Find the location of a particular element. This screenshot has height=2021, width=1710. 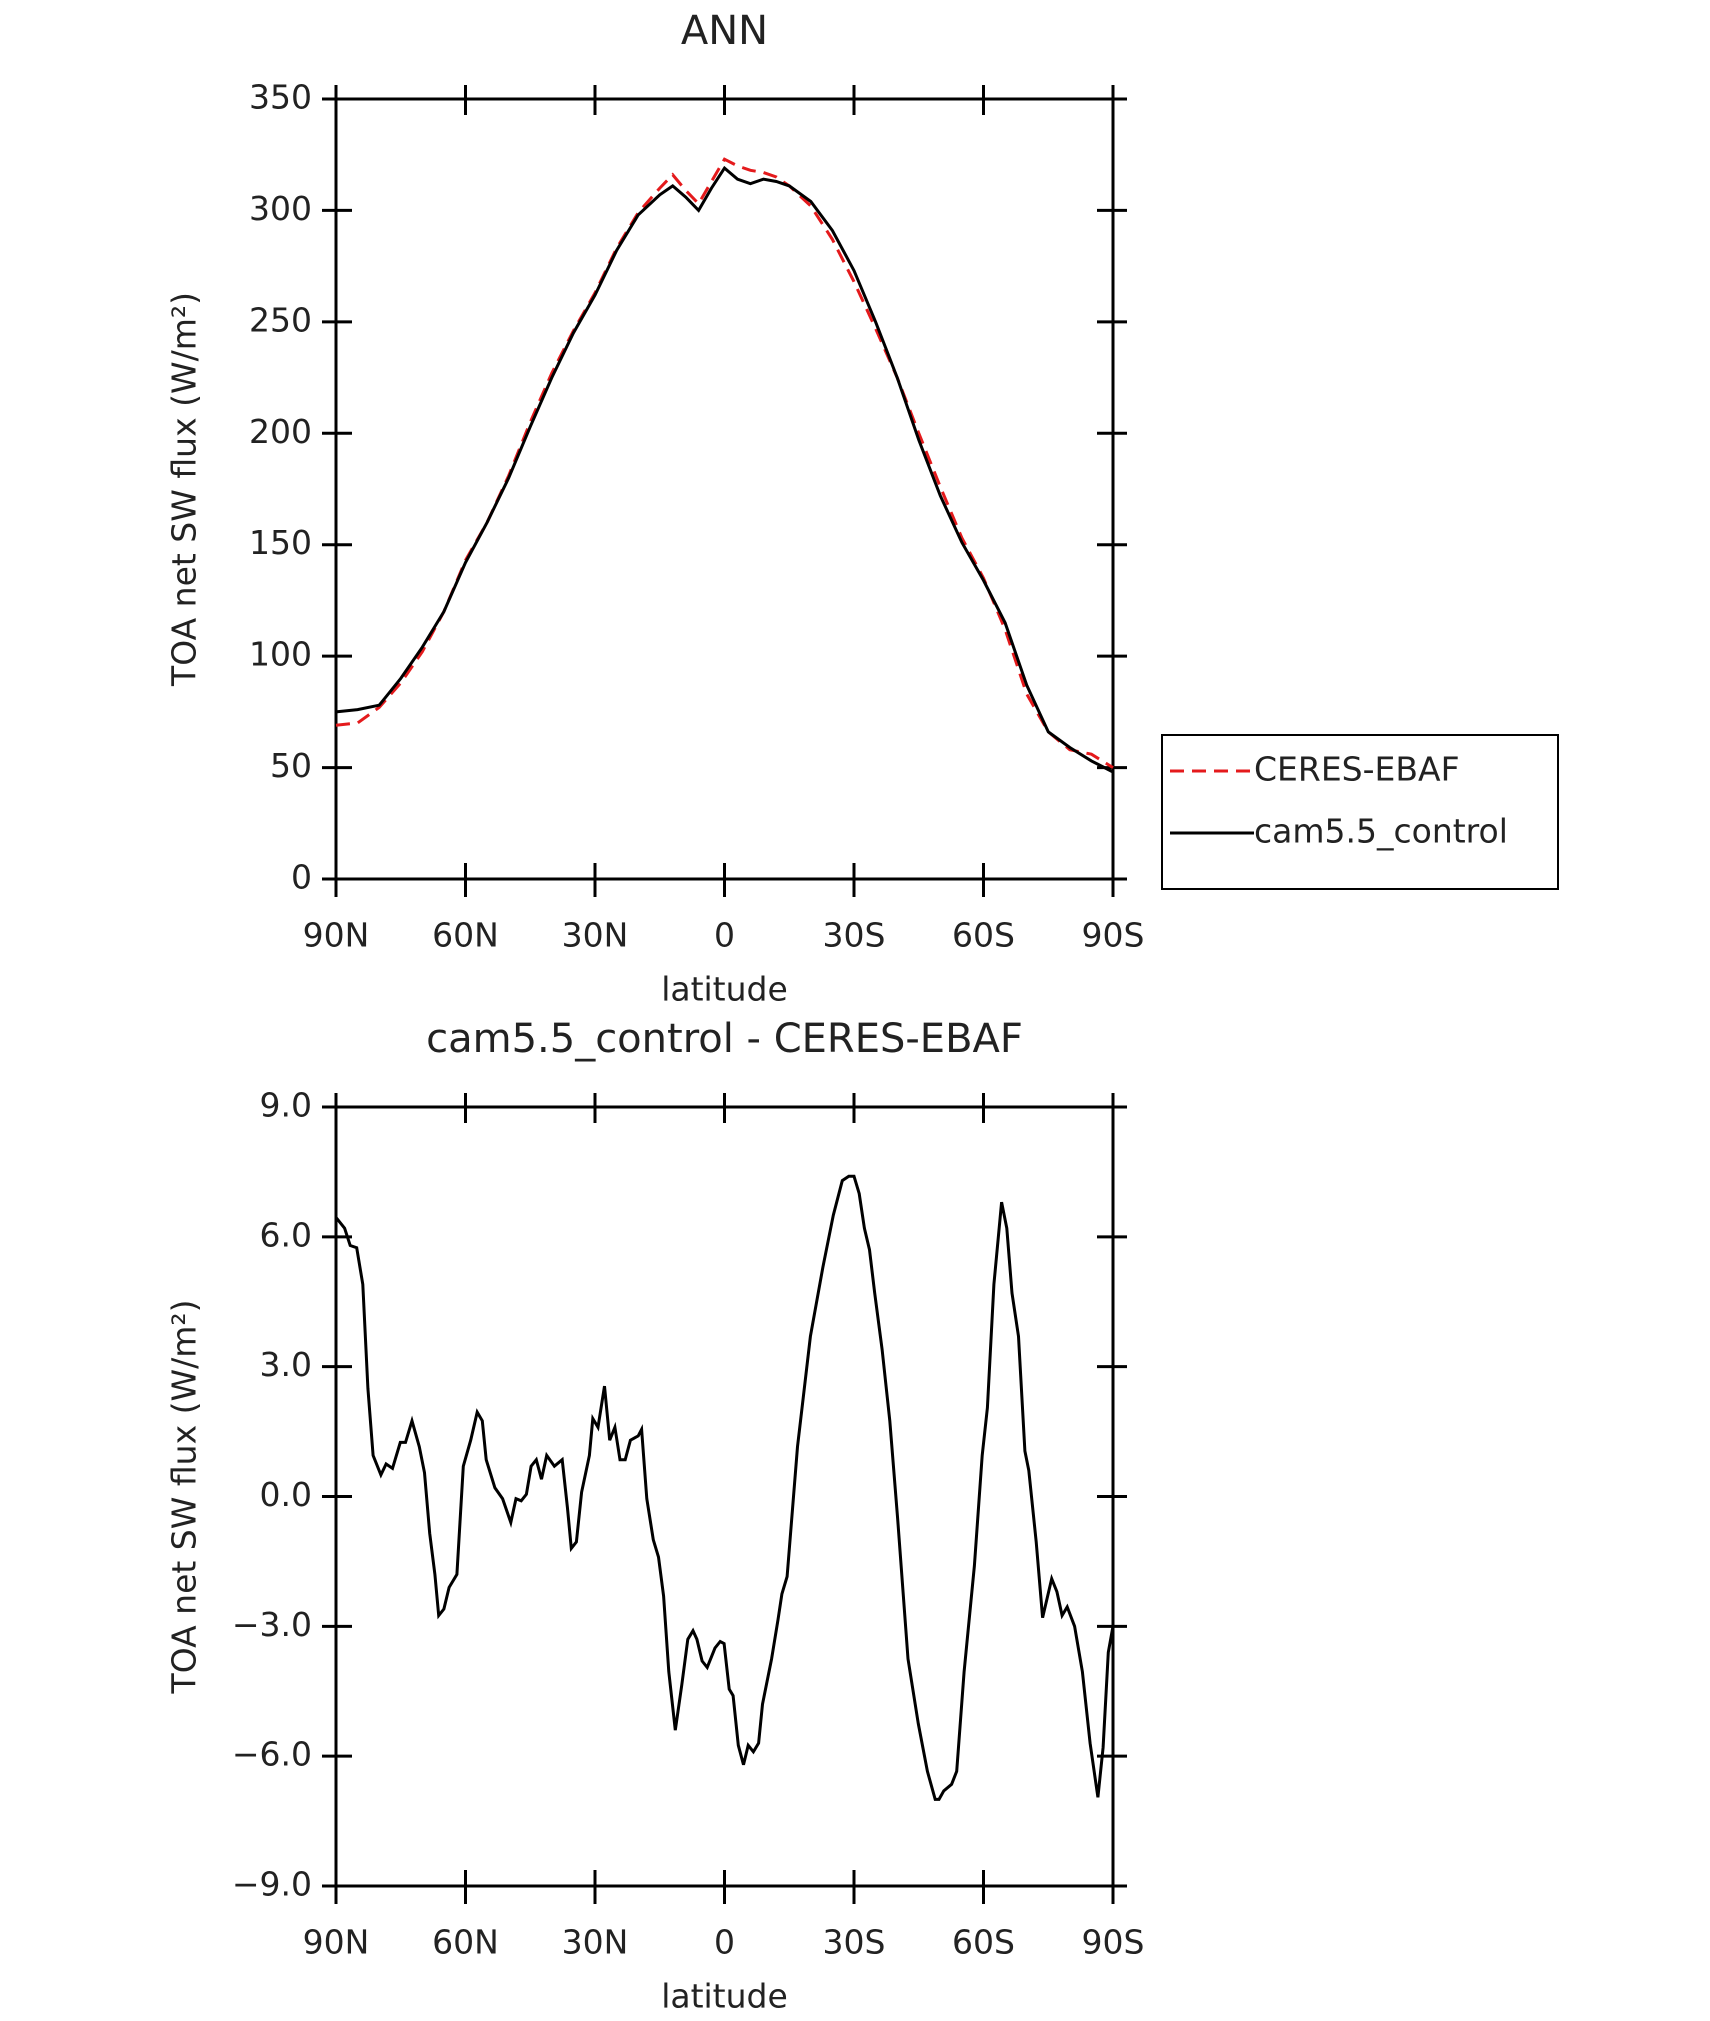

y-tick-label: −3.0 is located at coordinates (272, 1624).